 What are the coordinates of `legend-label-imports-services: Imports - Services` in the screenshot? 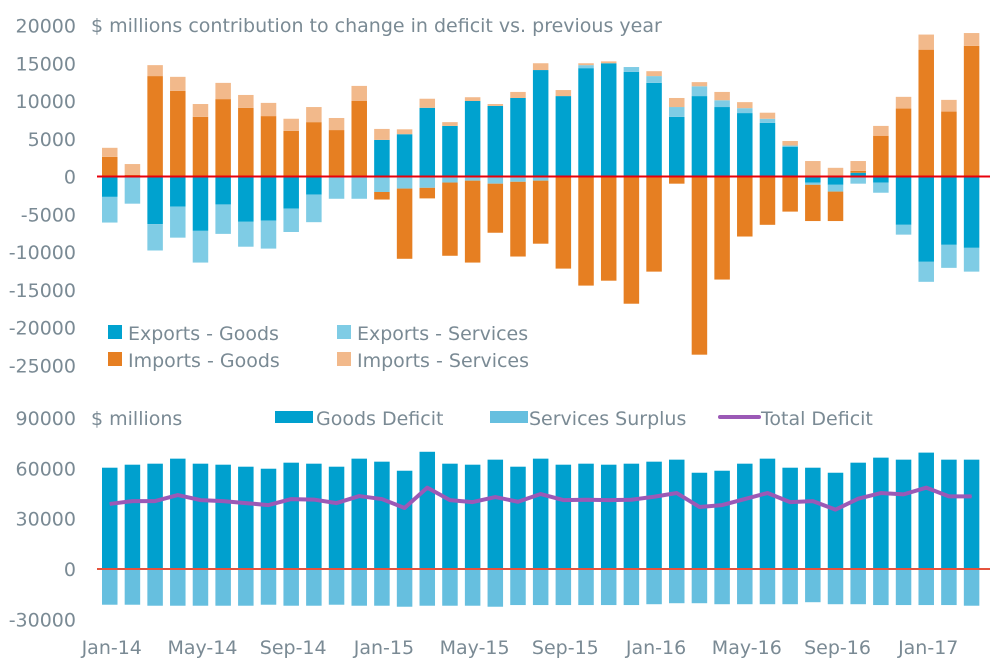 It's located at (443, 361).